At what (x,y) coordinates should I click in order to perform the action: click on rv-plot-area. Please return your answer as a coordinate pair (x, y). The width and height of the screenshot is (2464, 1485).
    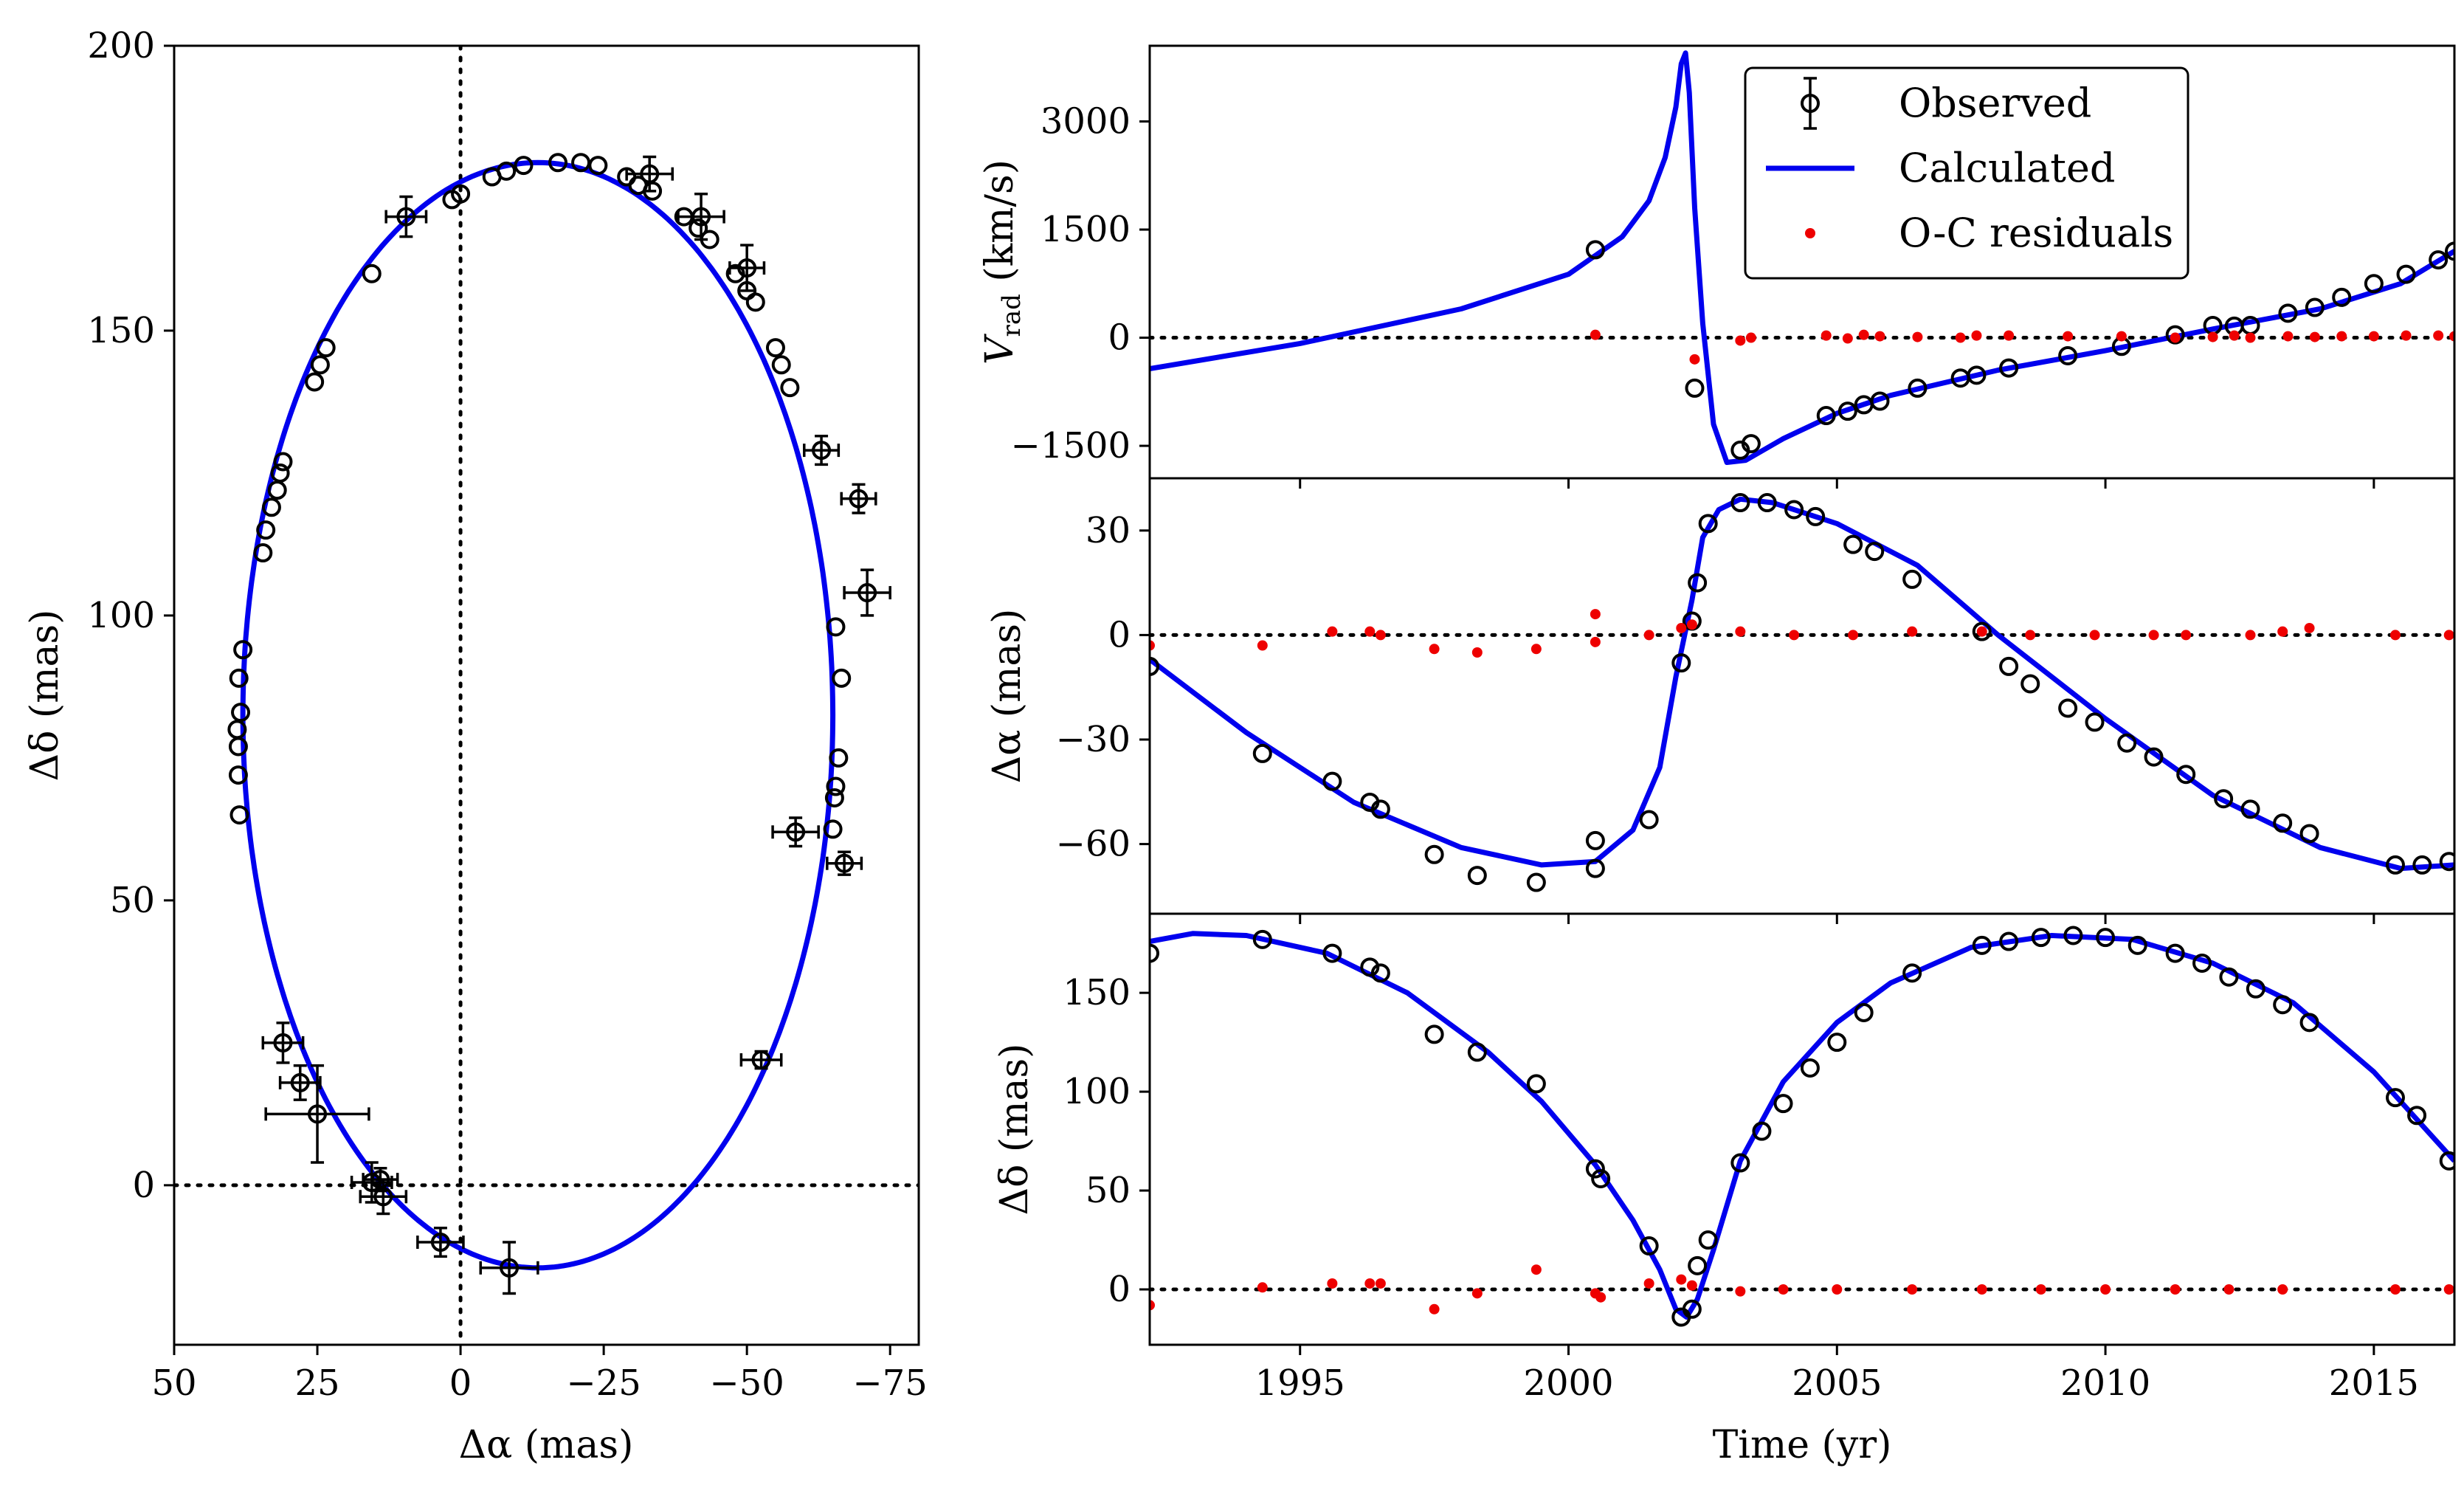
    Looking at the image, I should click on (1802, 257).